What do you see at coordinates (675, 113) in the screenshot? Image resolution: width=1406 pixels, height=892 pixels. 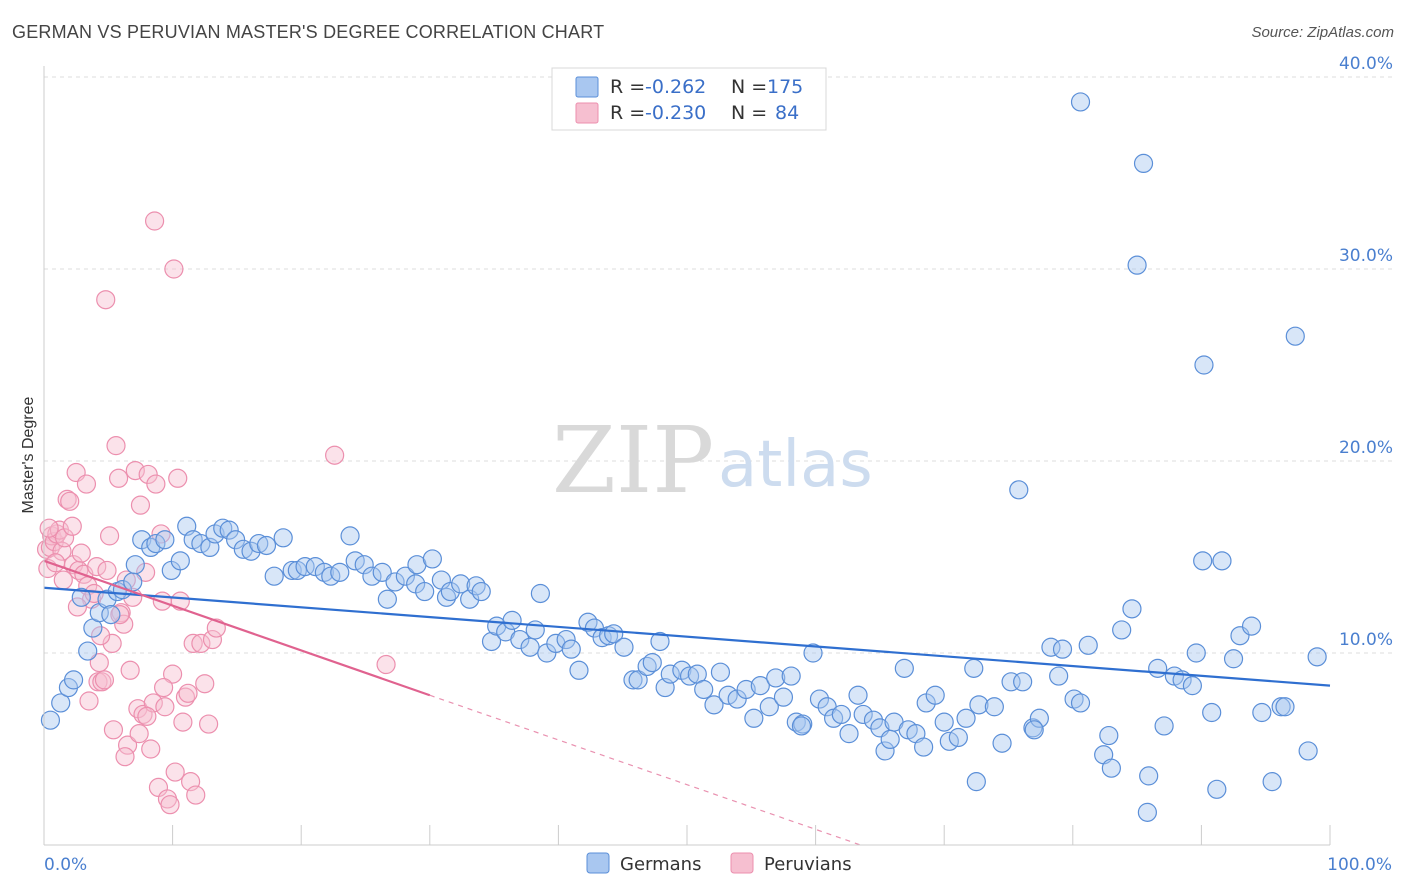 I see `legend-peruvians-r-value: -0.230` at bounding box center [675, 113].